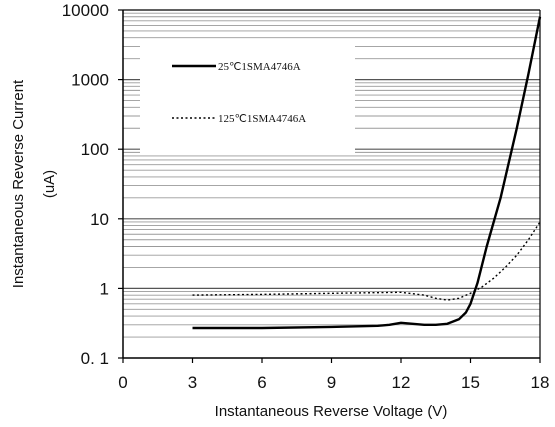 The width and height of the screenshot is (555, 427). What do you see at coordinates (470, 382) in the screenshot?
I see `x-tick-label: 15` at bounding box center [470, 382].